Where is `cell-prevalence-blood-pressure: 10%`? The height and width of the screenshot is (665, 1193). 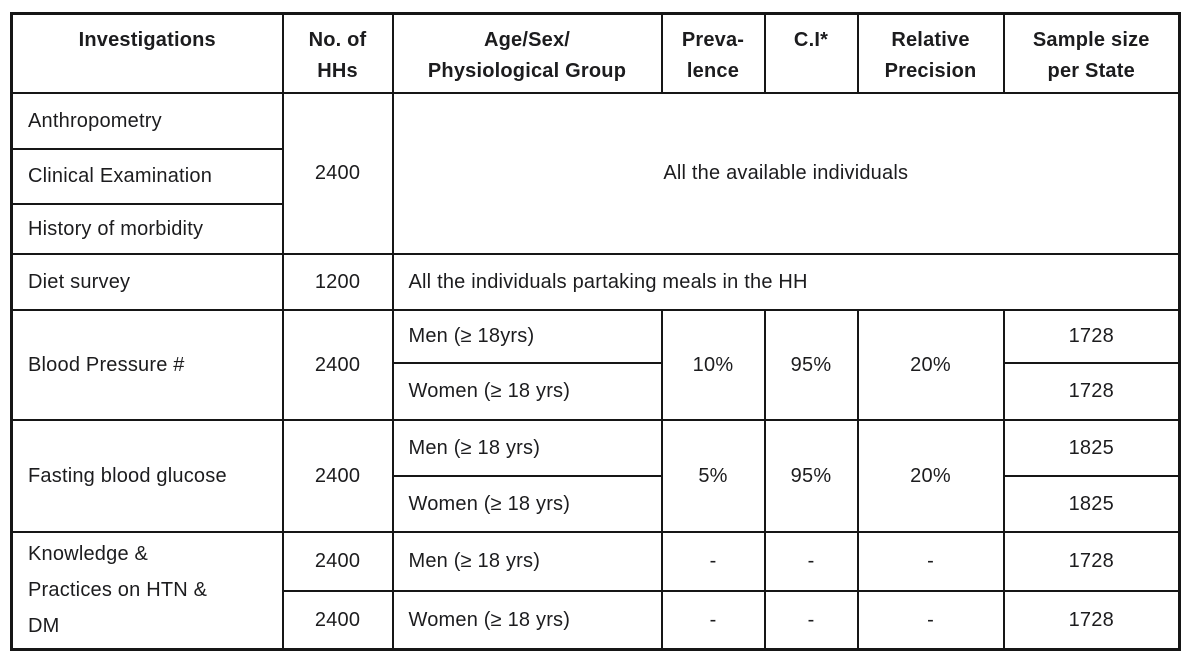 cell-prevalence-blood-pressure: 10% is located at coordinates (713, 364).